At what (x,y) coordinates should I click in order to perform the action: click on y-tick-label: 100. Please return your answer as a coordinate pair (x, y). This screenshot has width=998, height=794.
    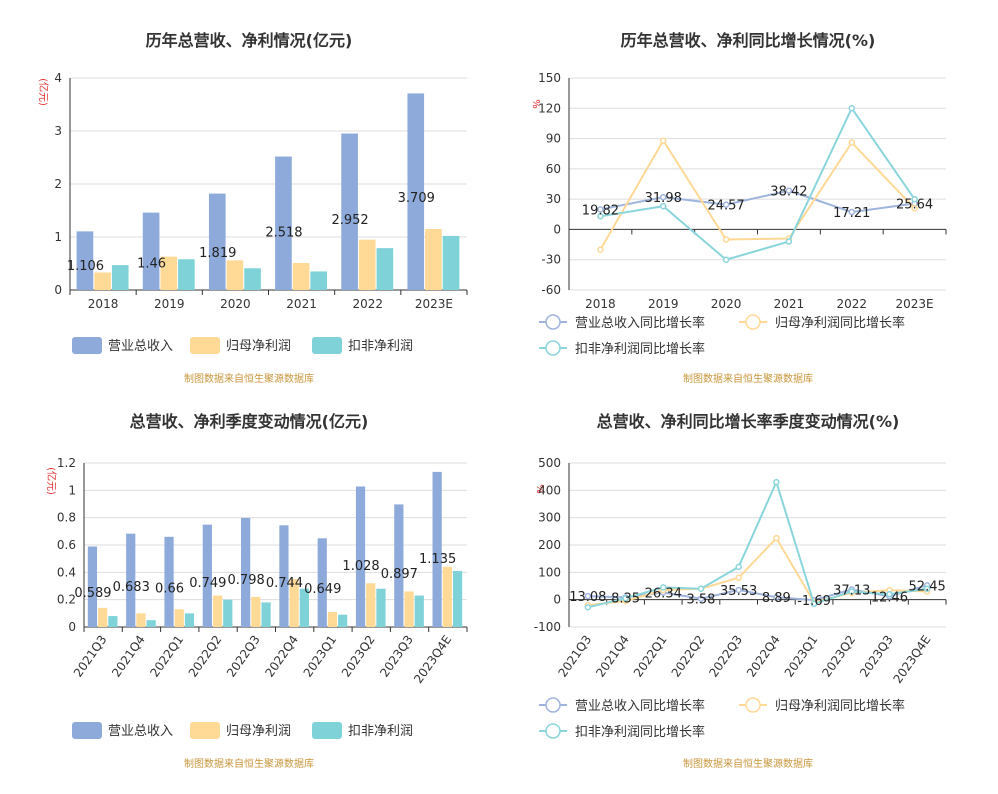
    Looking at the image, I should click on (549, 572).